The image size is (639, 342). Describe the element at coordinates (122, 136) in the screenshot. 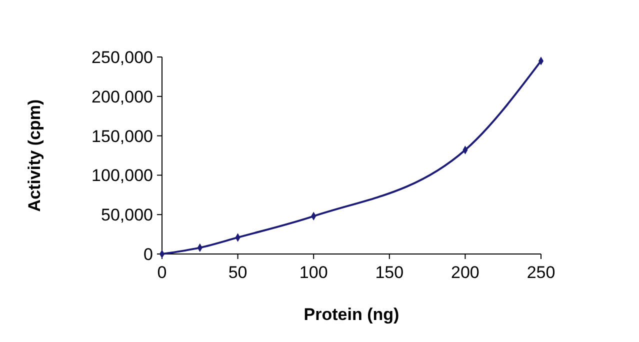

I see `y-tick-label: 150,000` at that location.